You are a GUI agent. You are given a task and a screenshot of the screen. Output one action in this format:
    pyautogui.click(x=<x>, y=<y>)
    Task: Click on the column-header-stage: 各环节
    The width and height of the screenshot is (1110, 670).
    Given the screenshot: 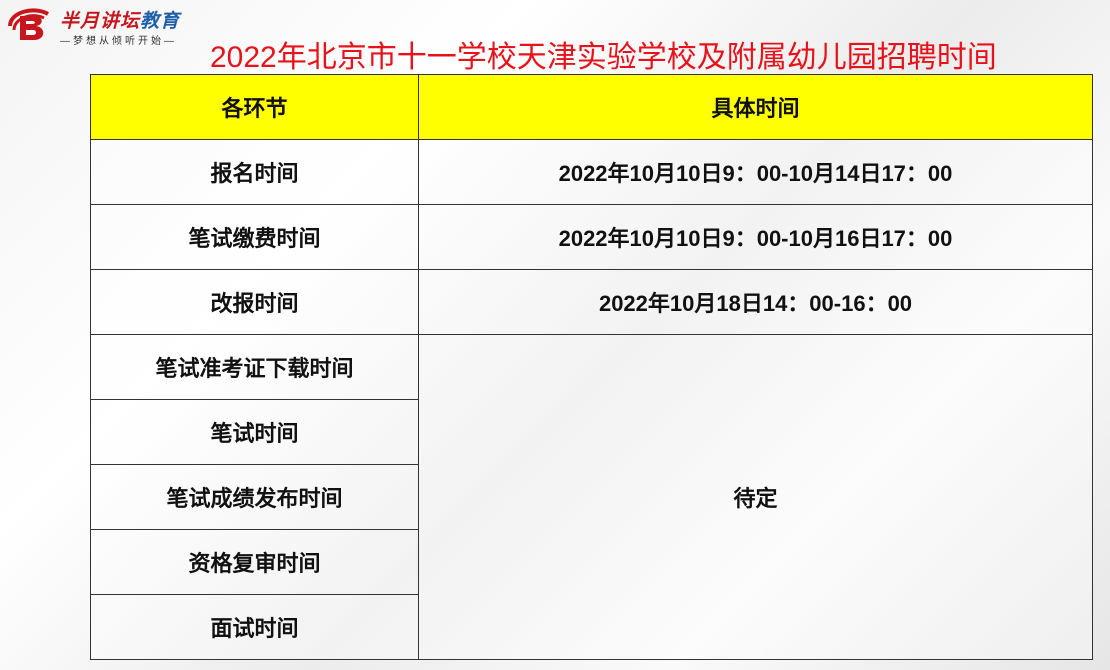 What is the action you would take?
    pyautogui.click(x=254, y=107)
    